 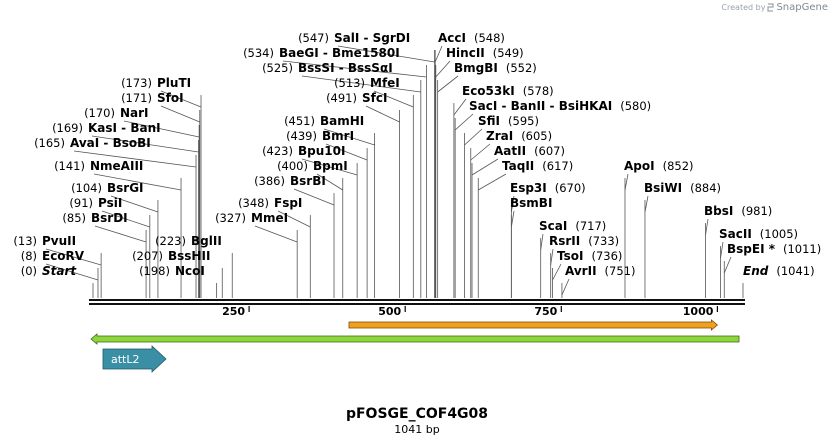 I want to click on leader-mfei, so click(x=393, y=99).